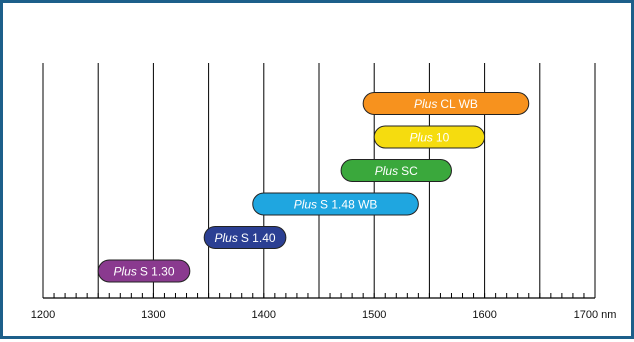  What do you see at coordinates (157, 272) in the screenshot?
I see `model-name: S 1.30` at bounding box center [157, 272].